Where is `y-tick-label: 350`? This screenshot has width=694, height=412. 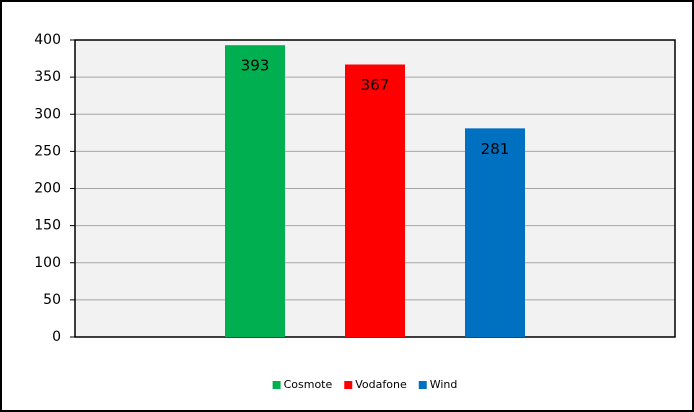
y-tick-label: 350 is located at coordinates (47, 77).